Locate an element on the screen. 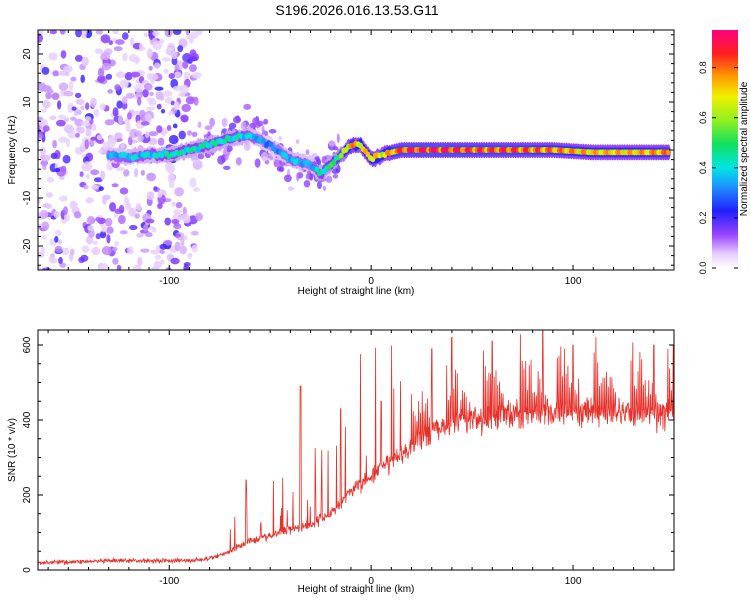 This screenshot has height=600, width=750. y-tick-label: -20 is located at coordinates (27, 245).